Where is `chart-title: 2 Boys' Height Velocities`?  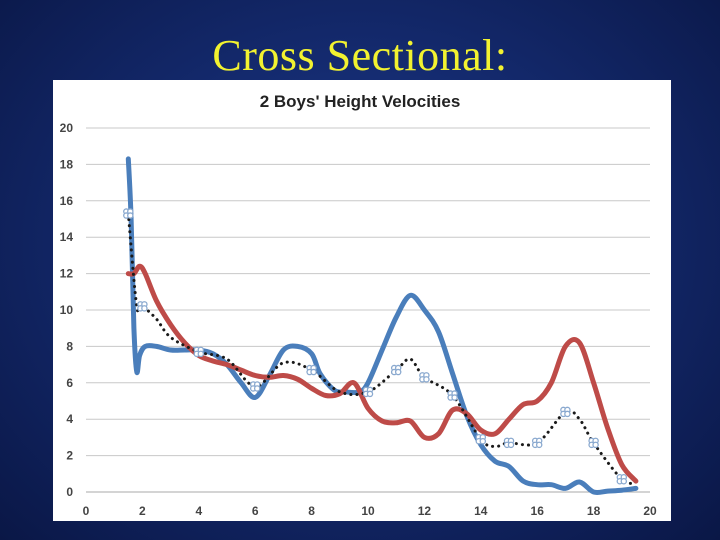 chart-title: 2 Boys' Height Velocities is located at coordinates (360, 101).